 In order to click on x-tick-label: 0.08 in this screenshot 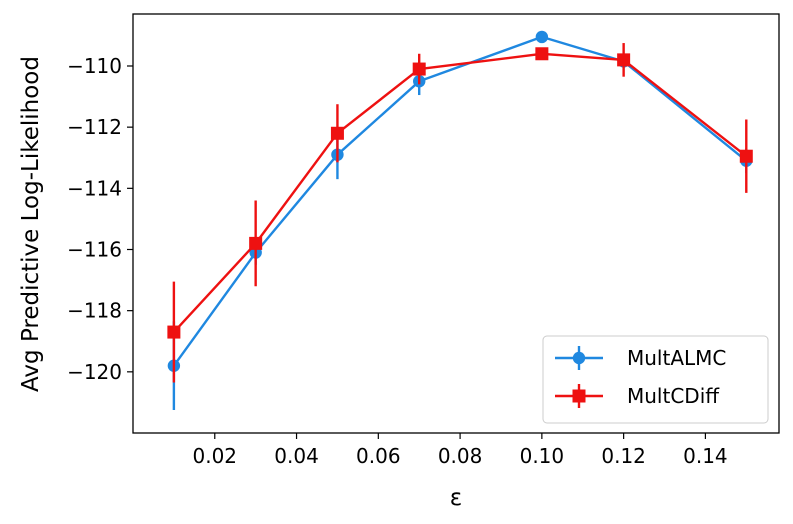, I will do `click(460, 456)`.